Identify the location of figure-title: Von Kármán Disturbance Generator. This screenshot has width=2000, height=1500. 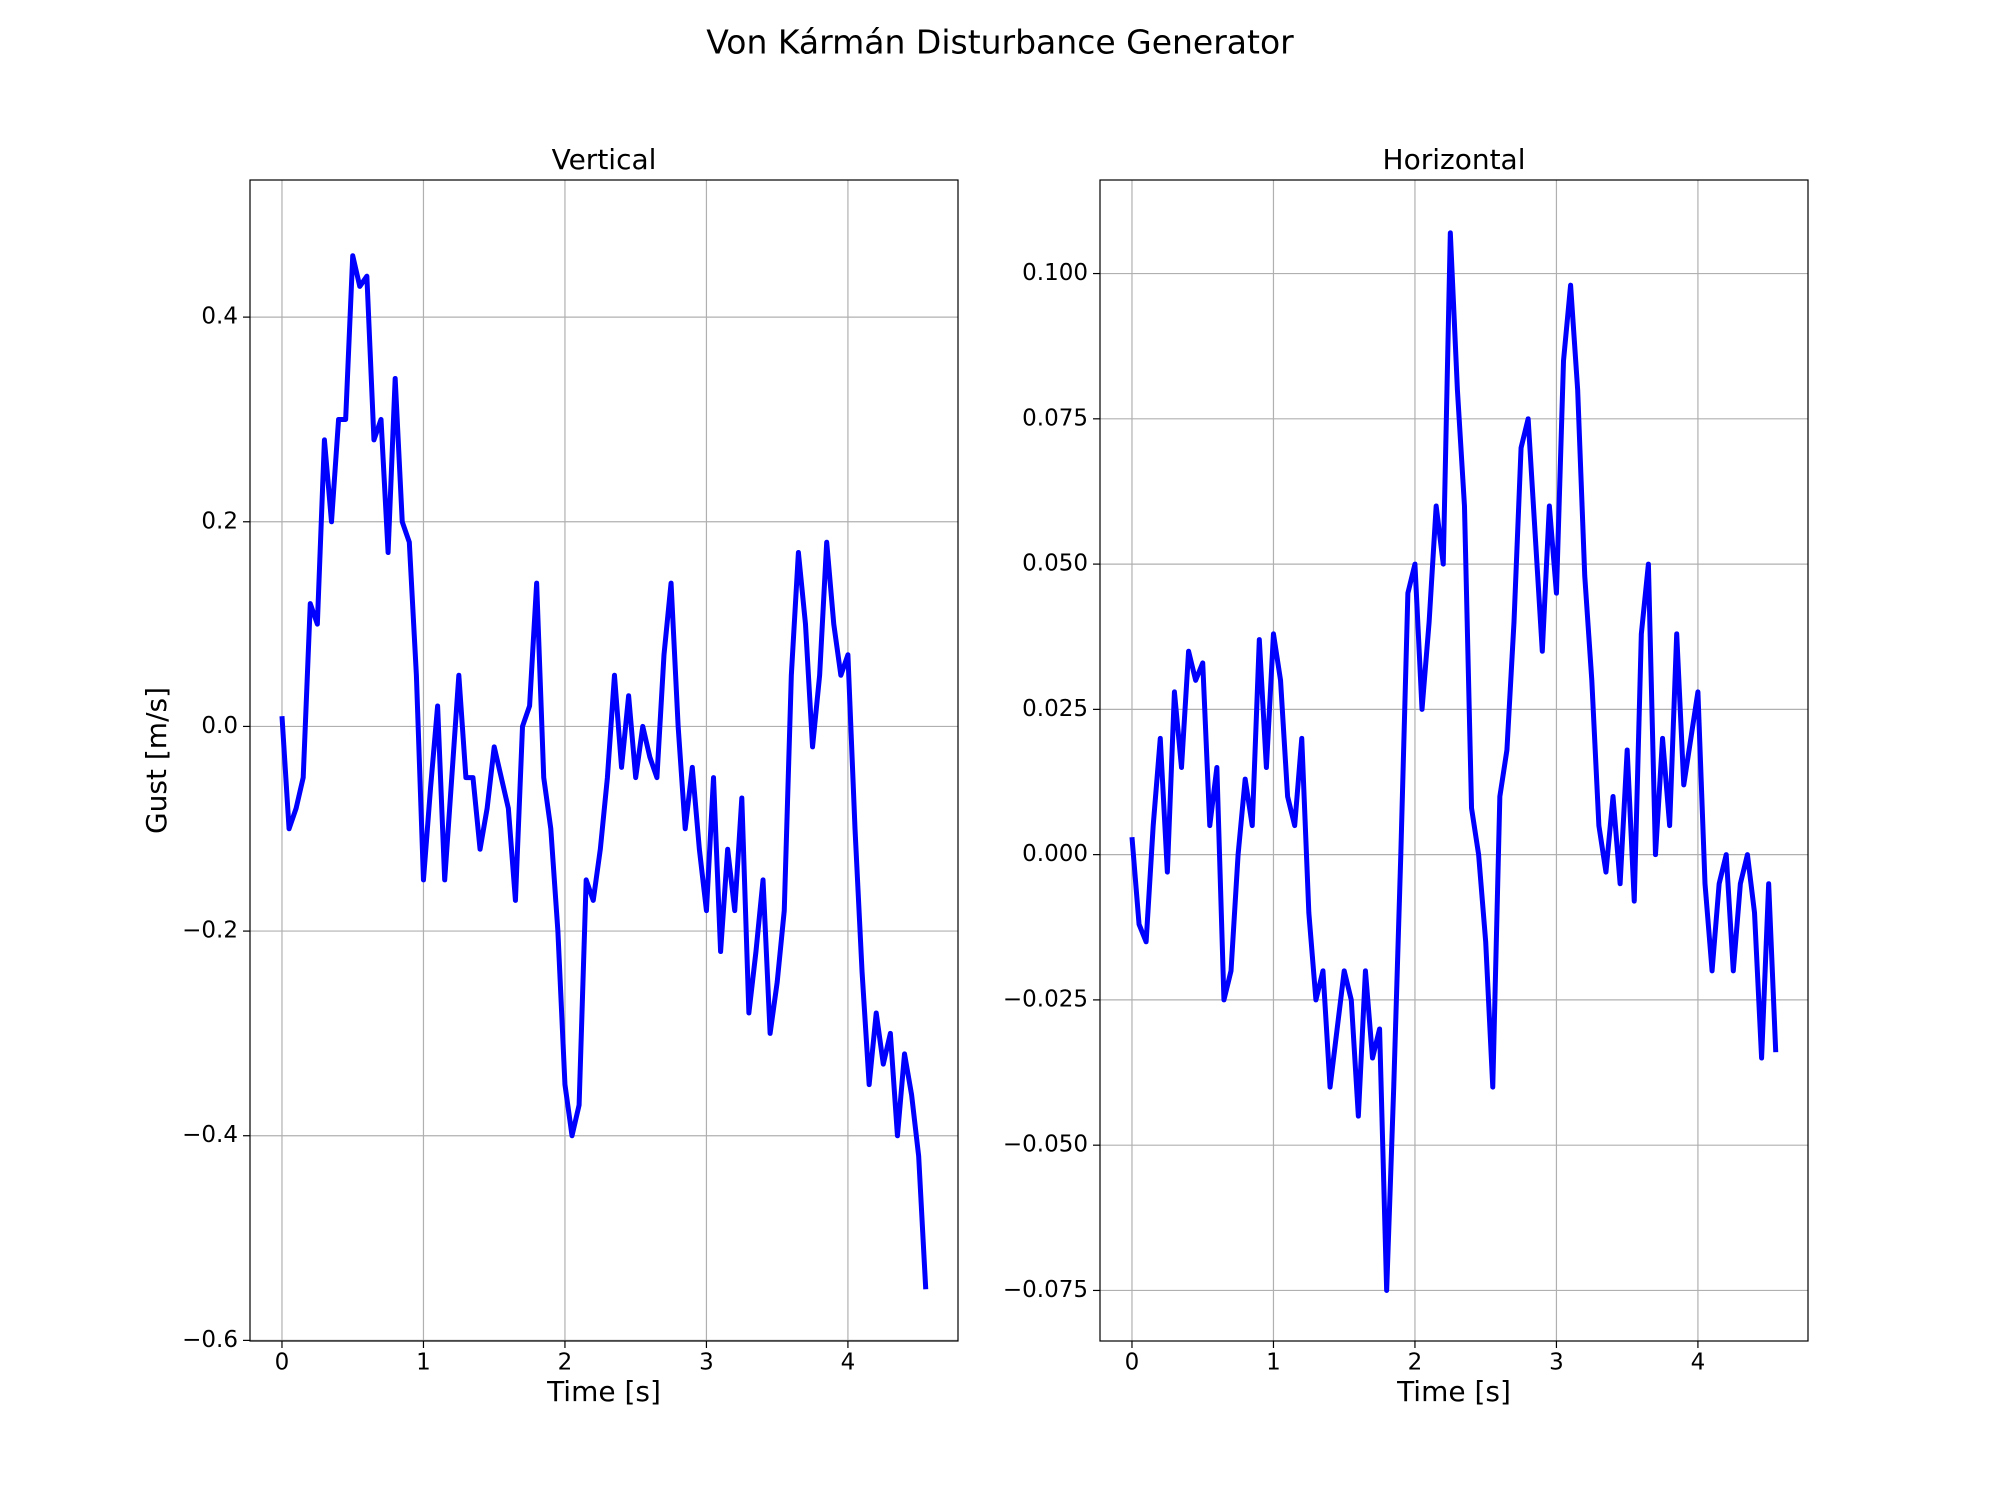
(1000, 42).